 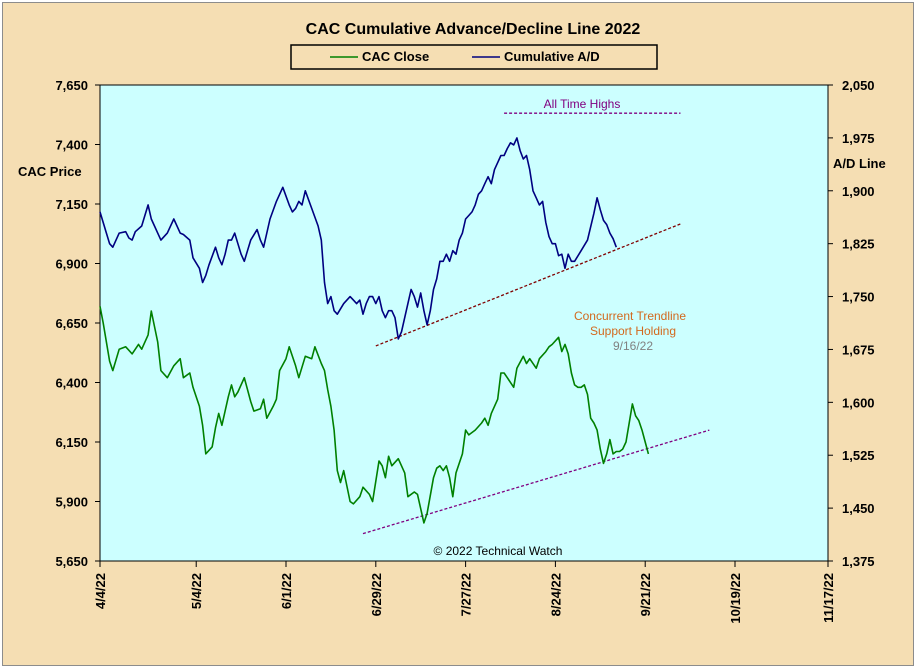 What do you see at coordinates (859, 163) in the screenshot?
I see `y-axis-right-label: A/D Line` at bounding box center [859, 163].